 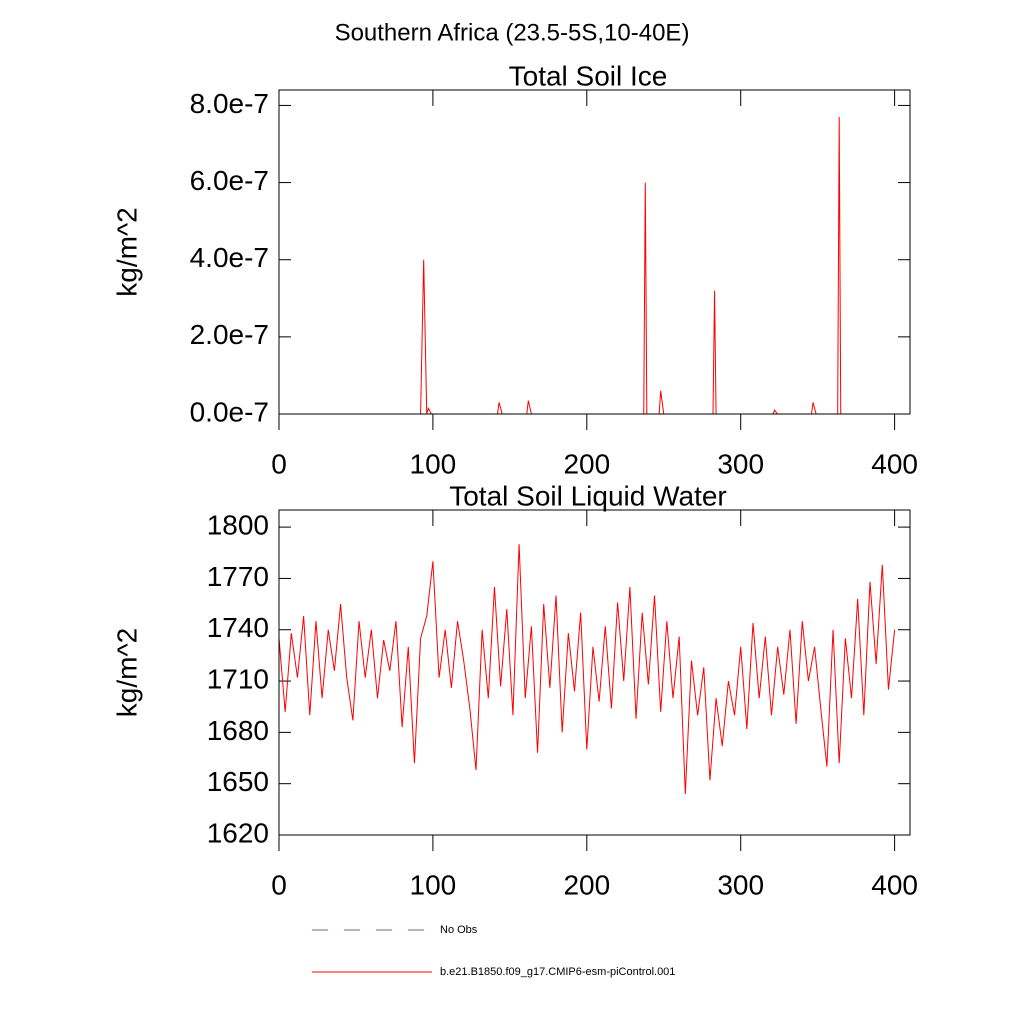 I want to click on y-tick-label: 8.0e-7, so click(x=229, y=103).